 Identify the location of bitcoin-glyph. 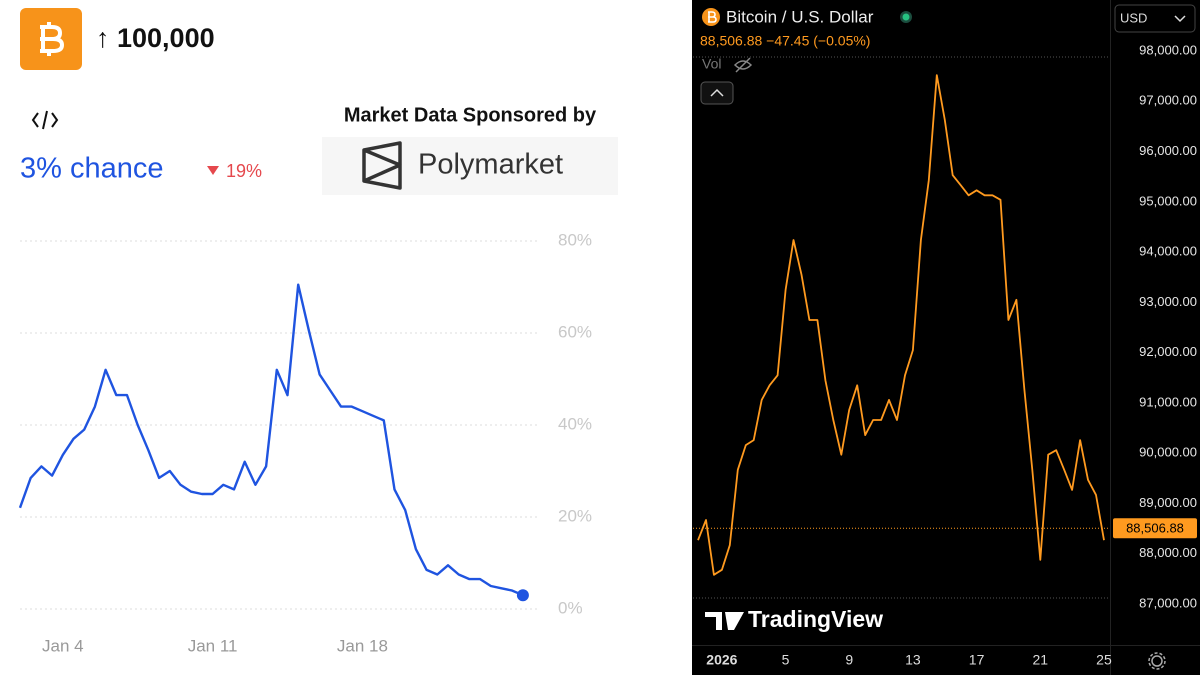
(52, 39).